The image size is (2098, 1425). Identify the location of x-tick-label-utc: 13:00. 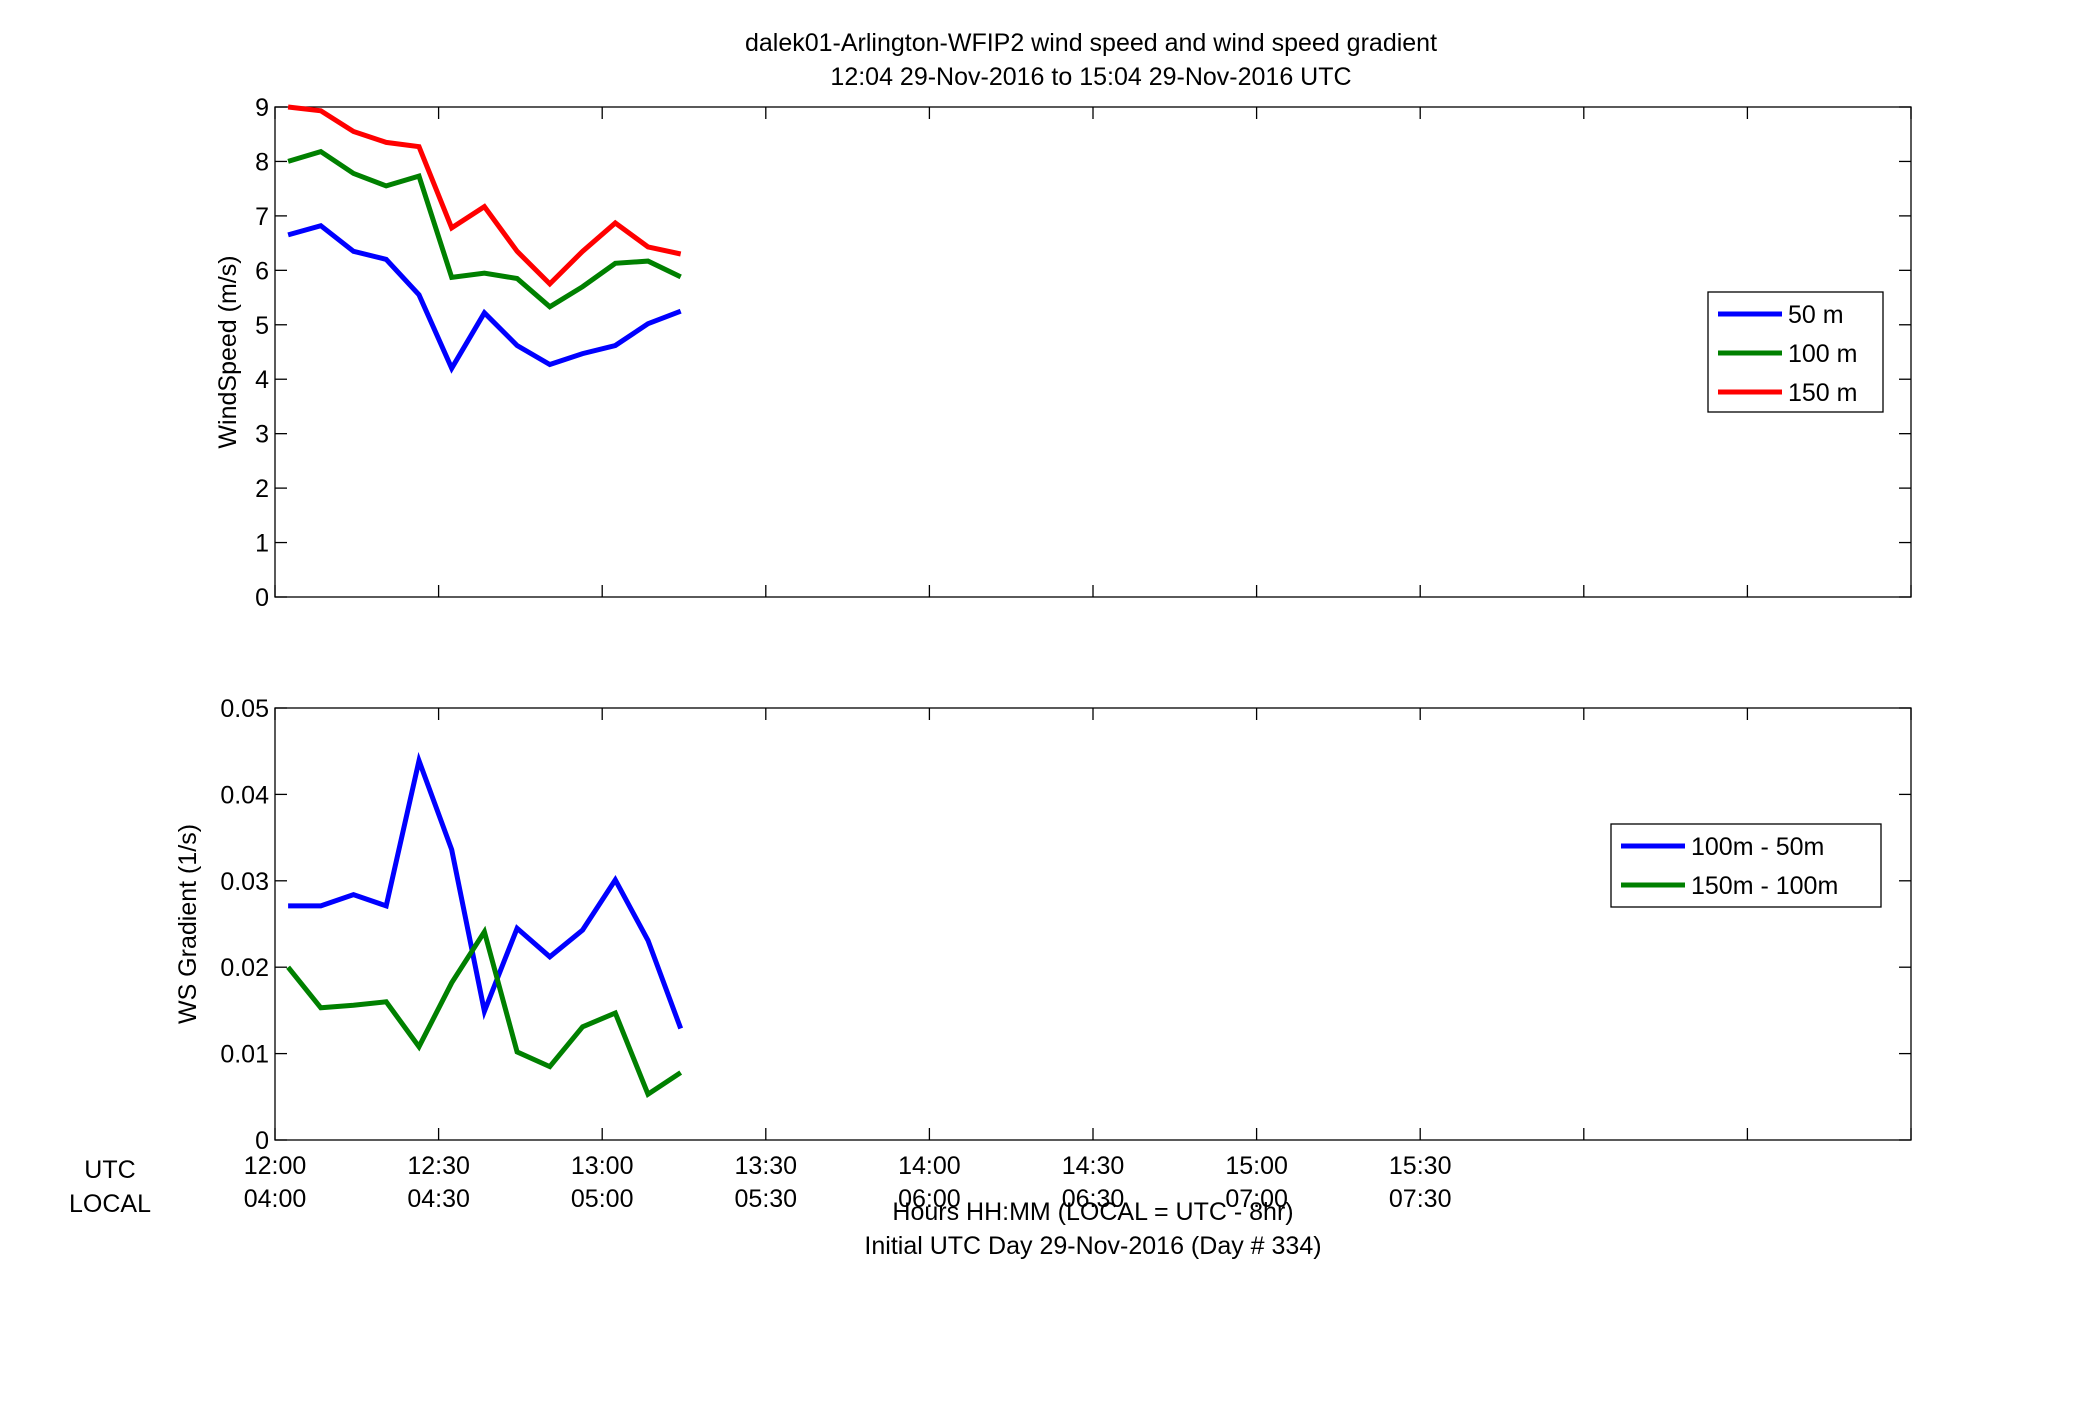
(602, 1166).